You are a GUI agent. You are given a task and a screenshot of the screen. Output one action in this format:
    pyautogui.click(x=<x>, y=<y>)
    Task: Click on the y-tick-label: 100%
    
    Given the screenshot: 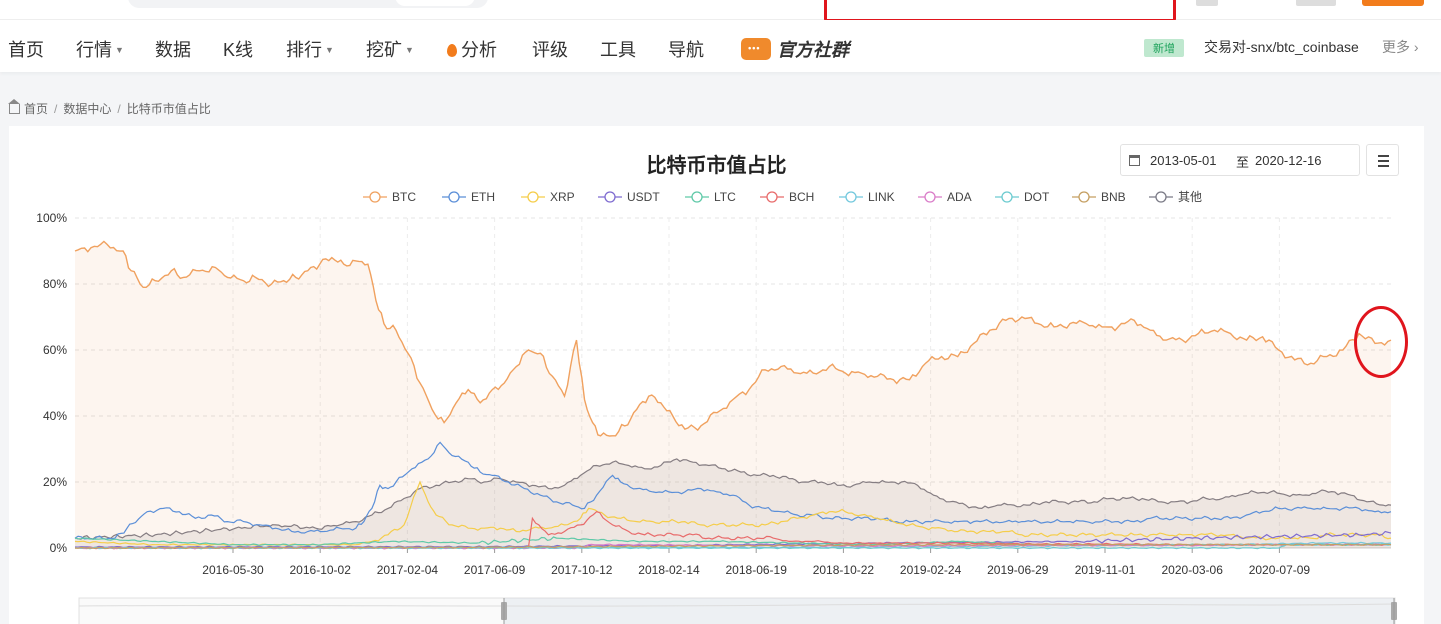 What is the action you would take?
    pyautogui.click(x=51, y=218)
    